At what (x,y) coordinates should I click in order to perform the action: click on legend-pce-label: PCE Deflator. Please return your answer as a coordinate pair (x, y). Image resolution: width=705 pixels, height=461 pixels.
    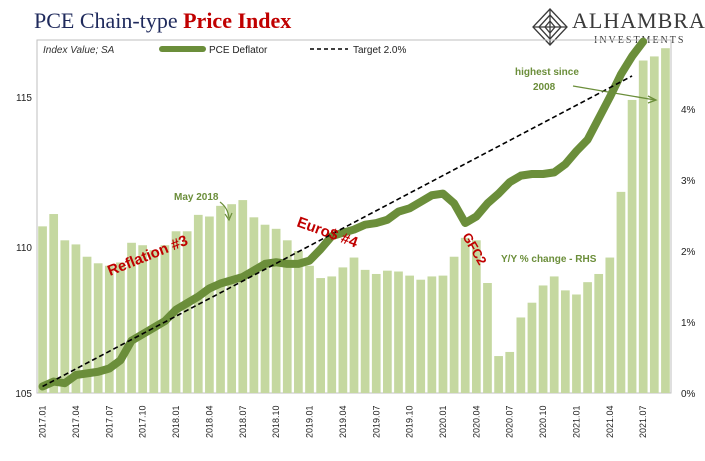
    Looking at the image, I should click on (238, 50).